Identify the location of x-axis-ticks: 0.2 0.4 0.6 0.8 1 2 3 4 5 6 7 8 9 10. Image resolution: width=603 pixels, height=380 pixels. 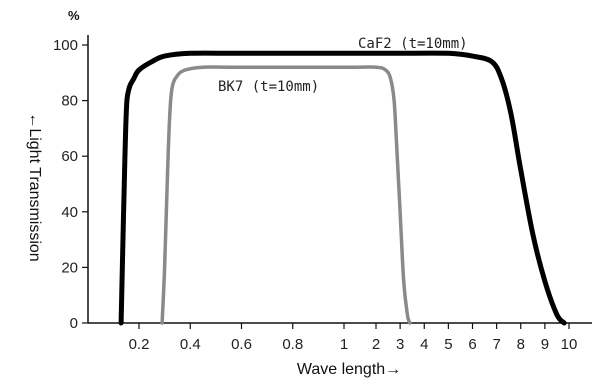
(353, 338).